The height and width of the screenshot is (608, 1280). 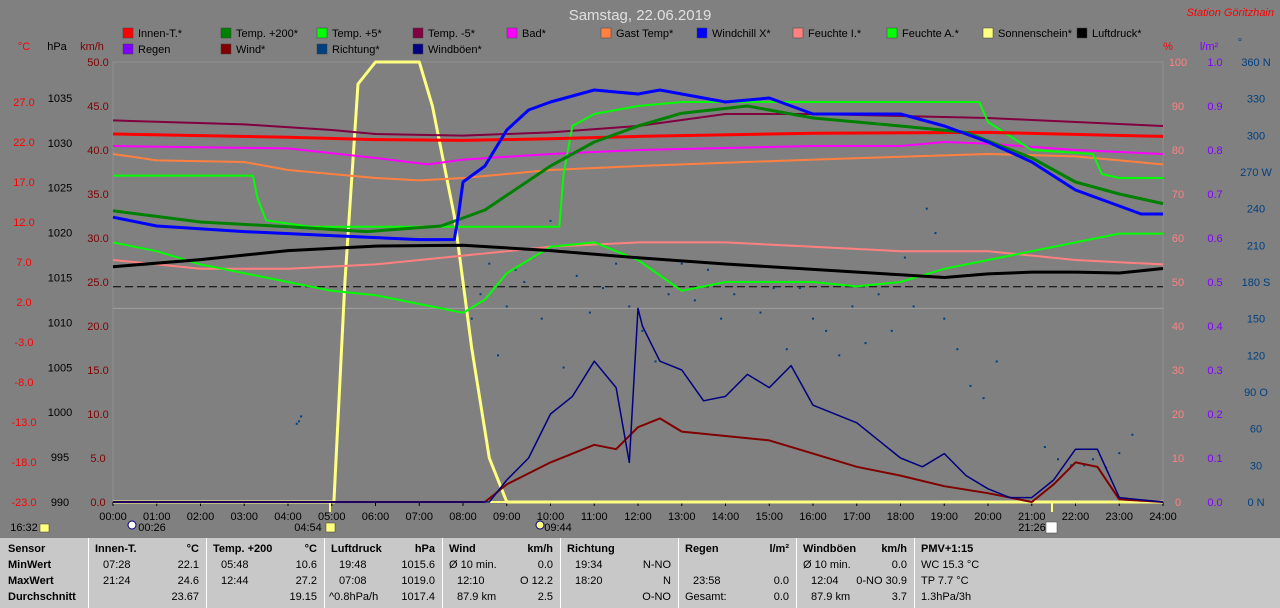 What do you see at coordinates (1209, 47) in the screenshot?
I see `lm2-axis-unit: l/m²` at bounding box center [1209, 47].